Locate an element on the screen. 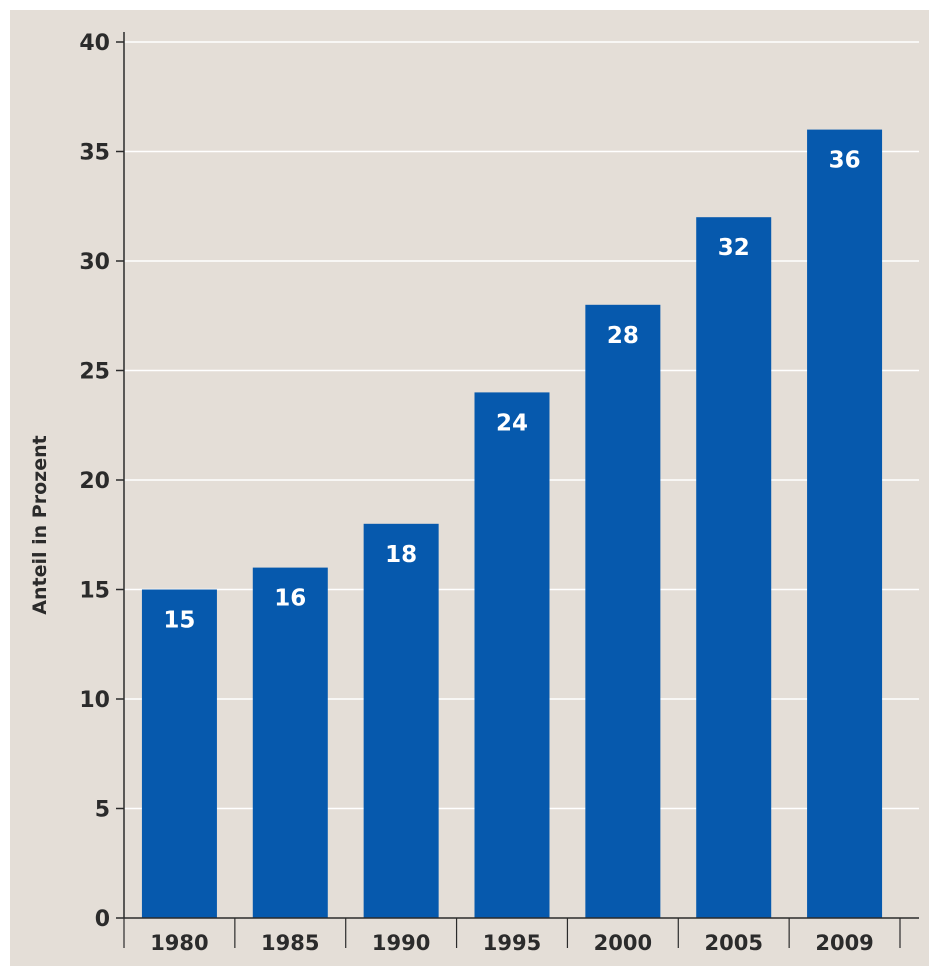 This screenshot has height=966, width=929. bar-value-label: 32 is located at coordinates (734, 248).